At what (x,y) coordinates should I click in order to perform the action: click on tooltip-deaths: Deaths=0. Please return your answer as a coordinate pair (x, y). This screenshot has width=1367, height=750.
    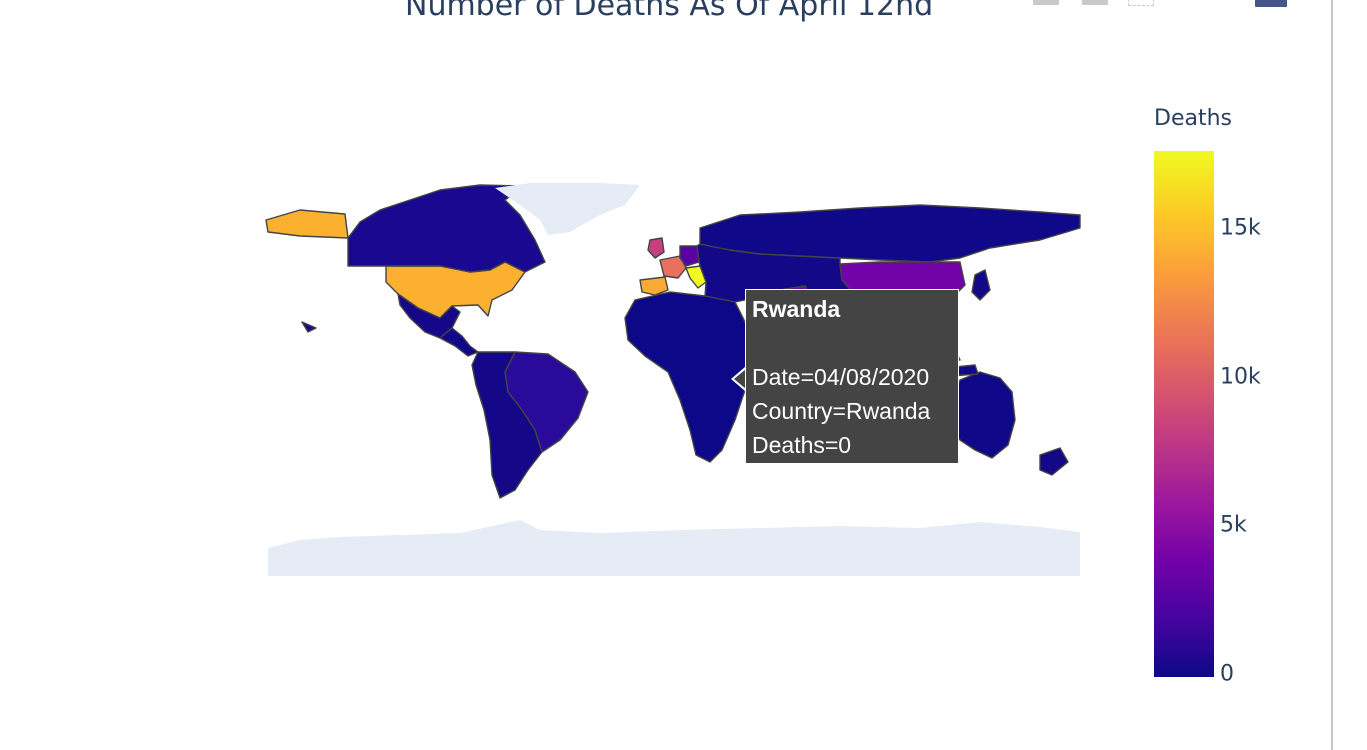
    Looking at the image, I should click on (802, 445).